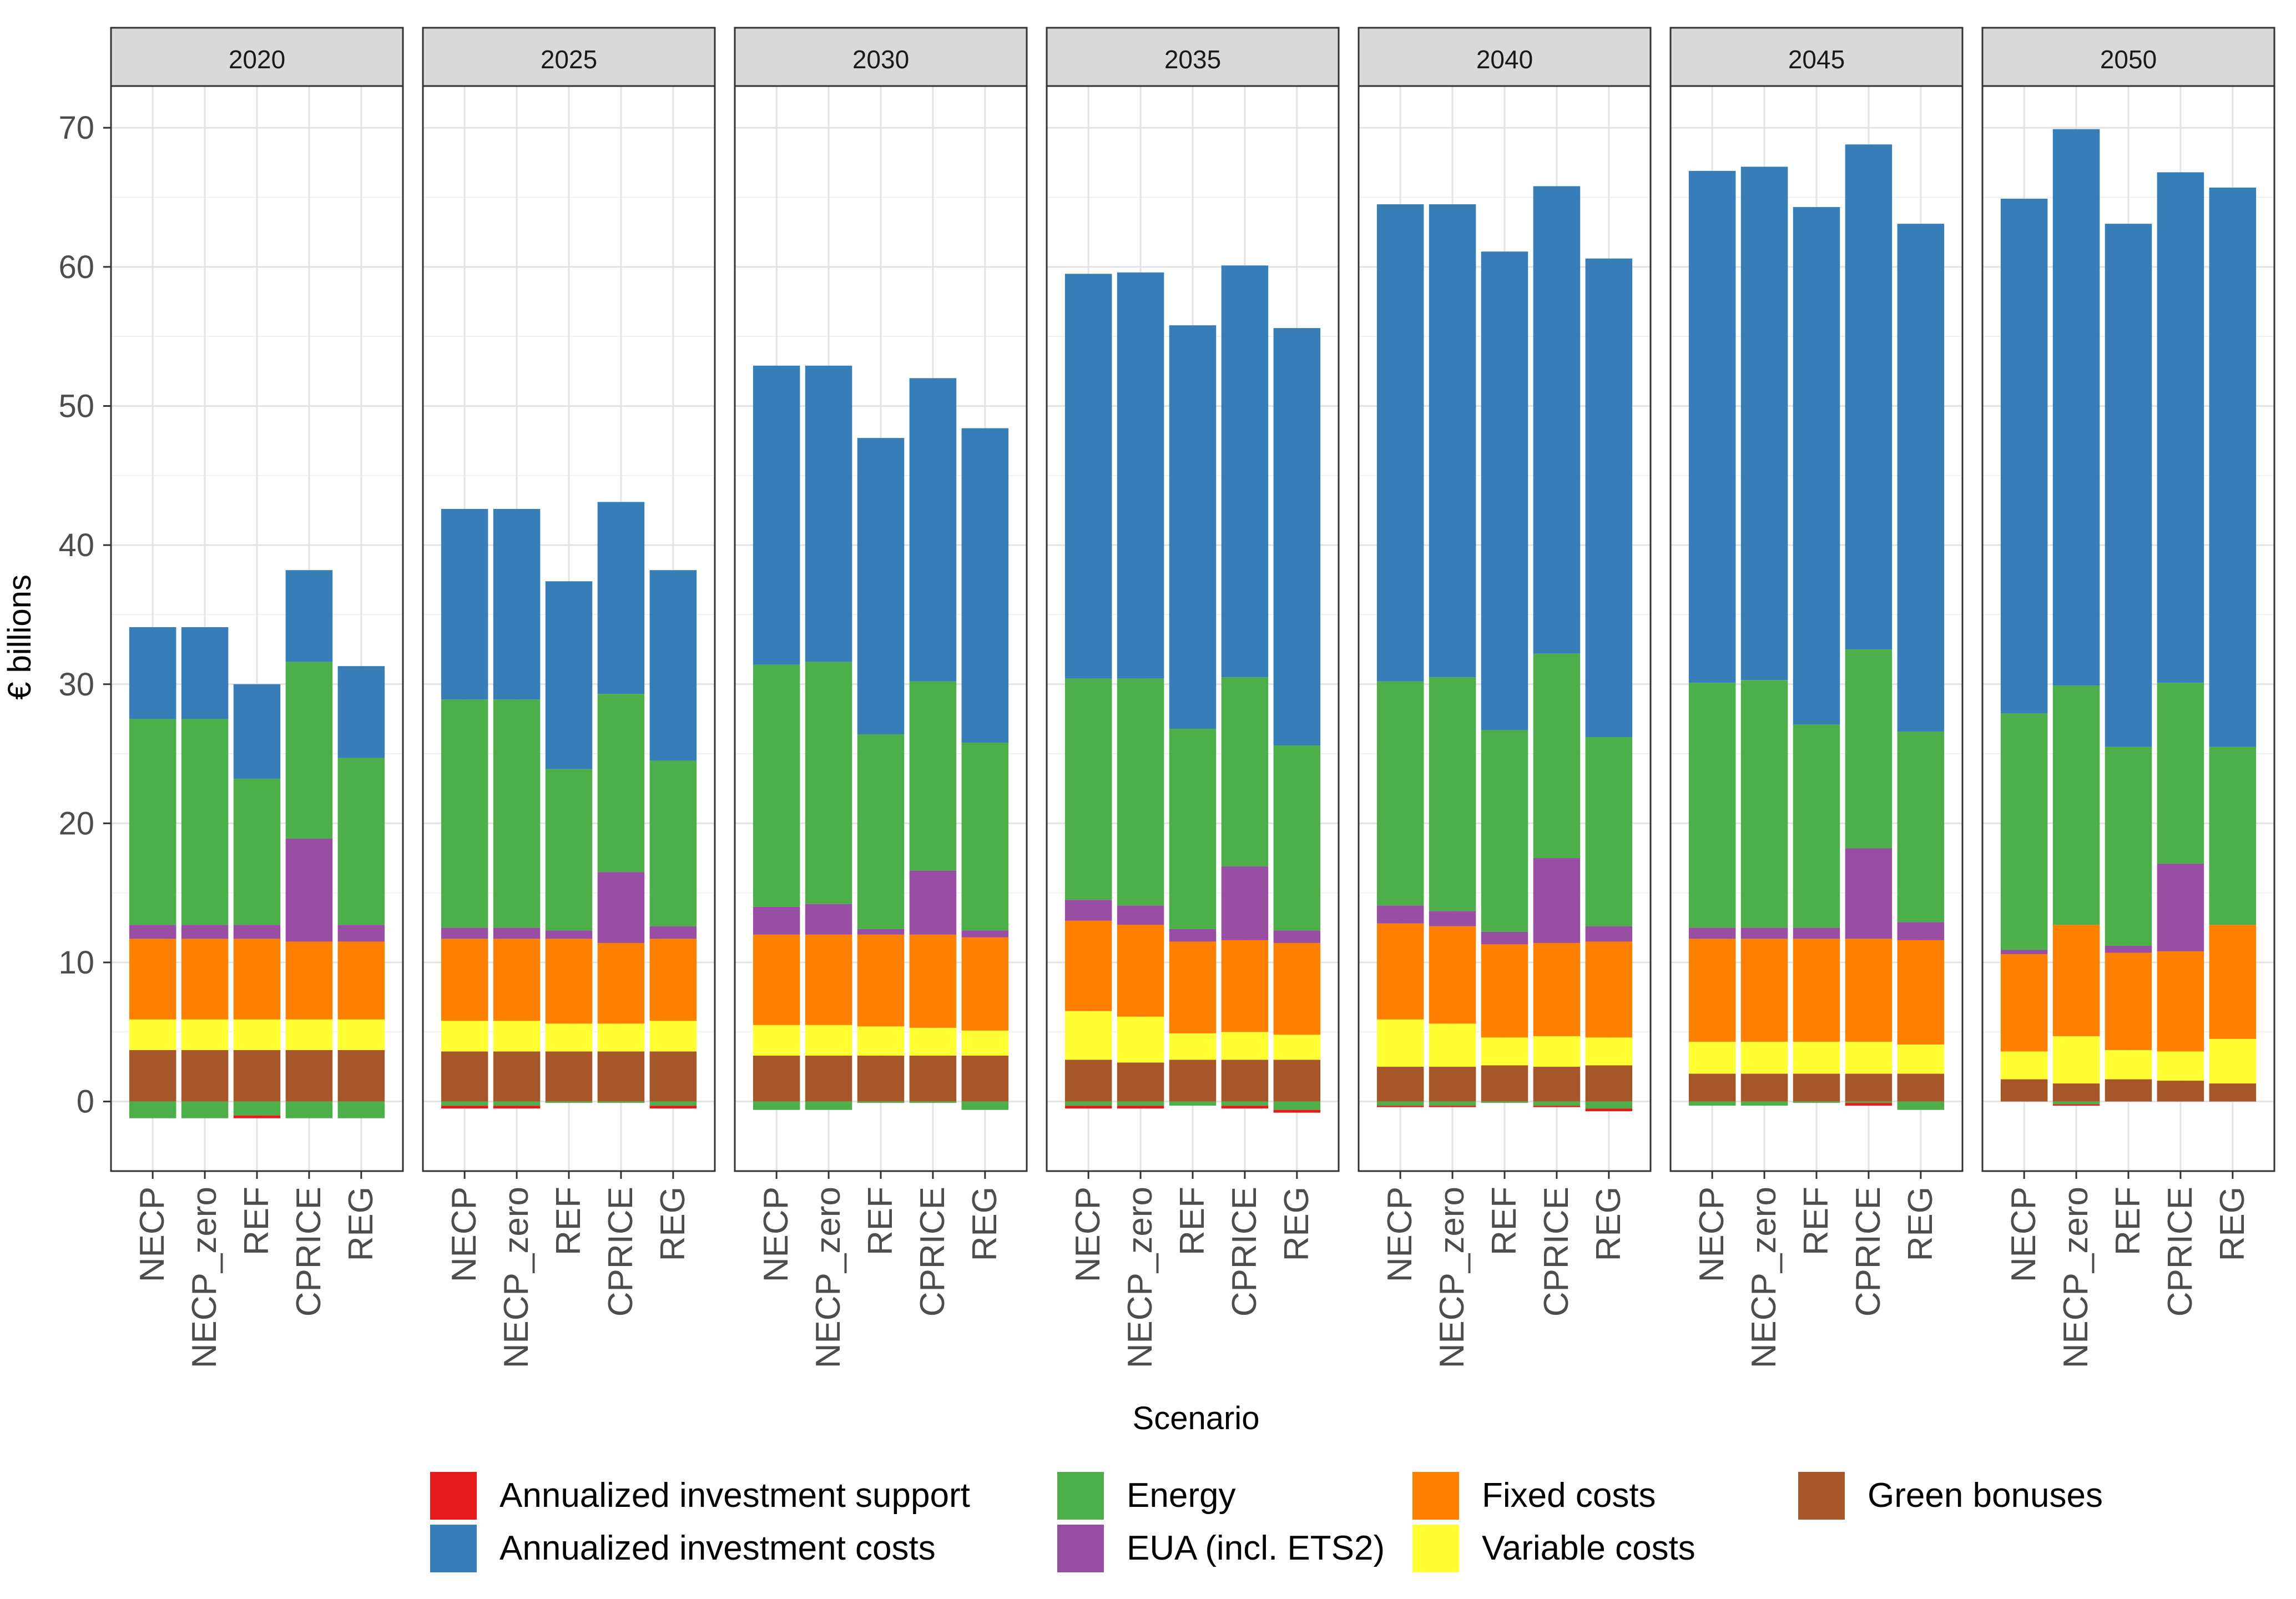 The width and height of the screenshot is (2296, 1599). I want to click on panel-2030: 2030 NECP NECP_zero REF CPRICE REG, so click(881, 698).